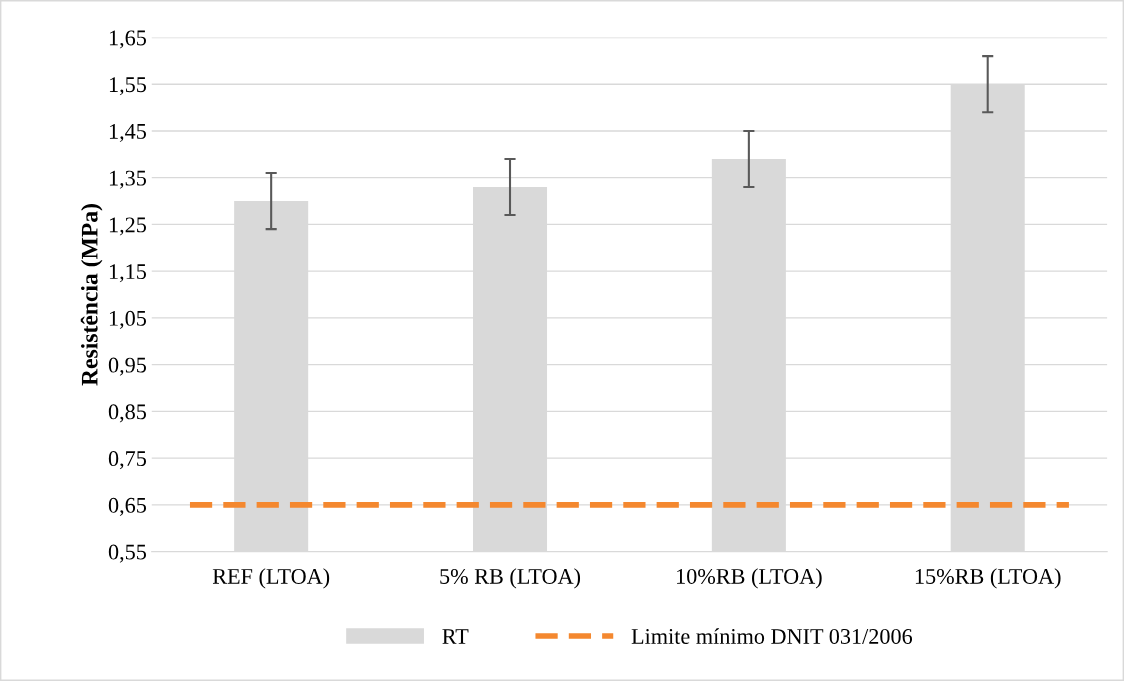 This screenshot has width=1124, height=681. What do you see at coordinates (510, 578) in the screenshot?
I see `x-tick-label: 5% RB (LTOA)` at bounding box center [510, 578].